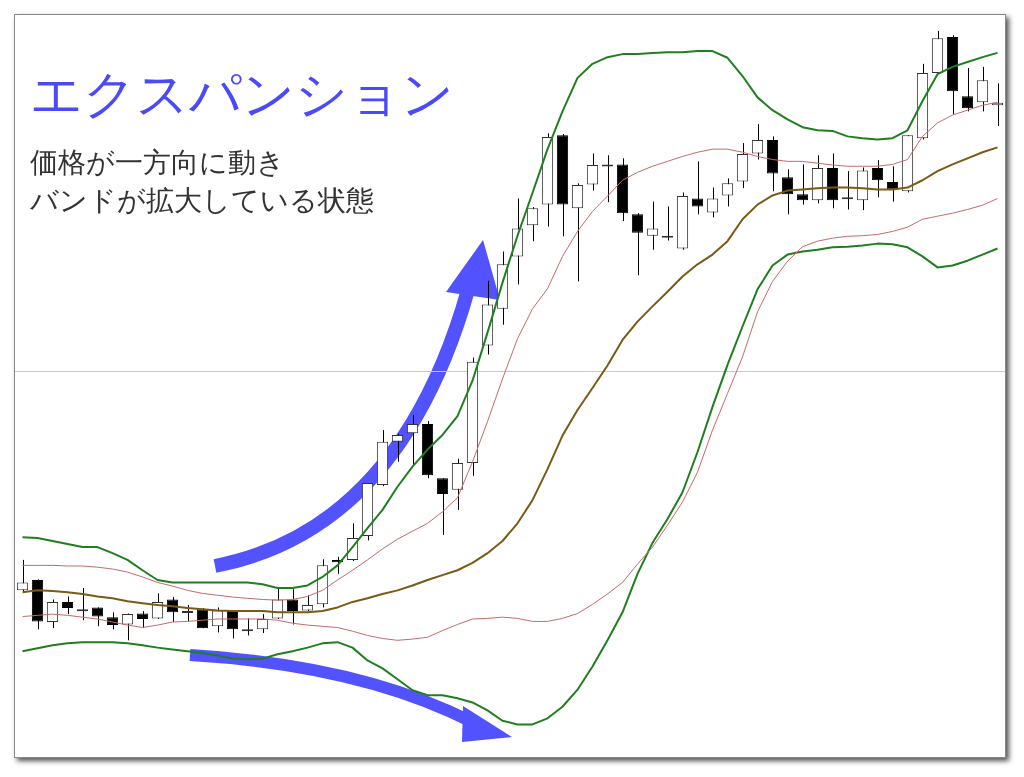 Image resolution: width=1024 pixels, height=777 pixels. I want to click on text: エクスパンション, so click(242, 94).